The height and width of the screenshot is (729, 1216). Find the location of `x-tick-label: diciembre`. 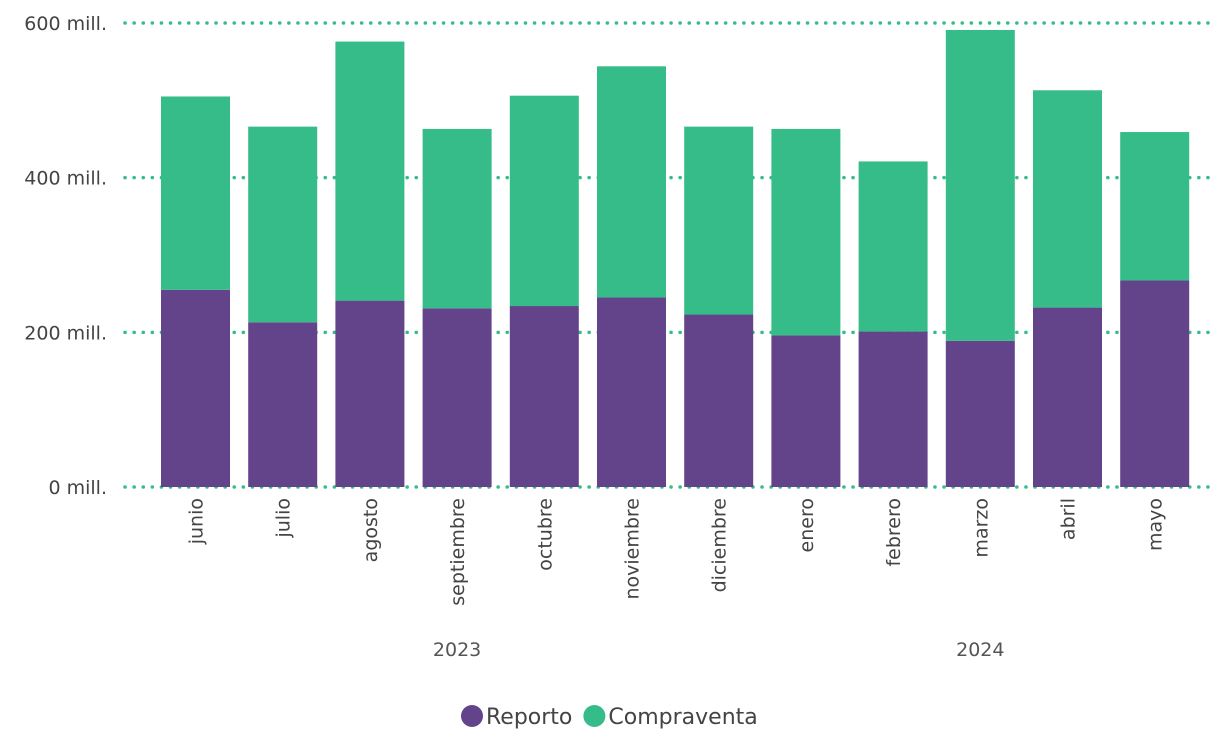

x-tick-label: diciembre is located at coordinates (720, 545).